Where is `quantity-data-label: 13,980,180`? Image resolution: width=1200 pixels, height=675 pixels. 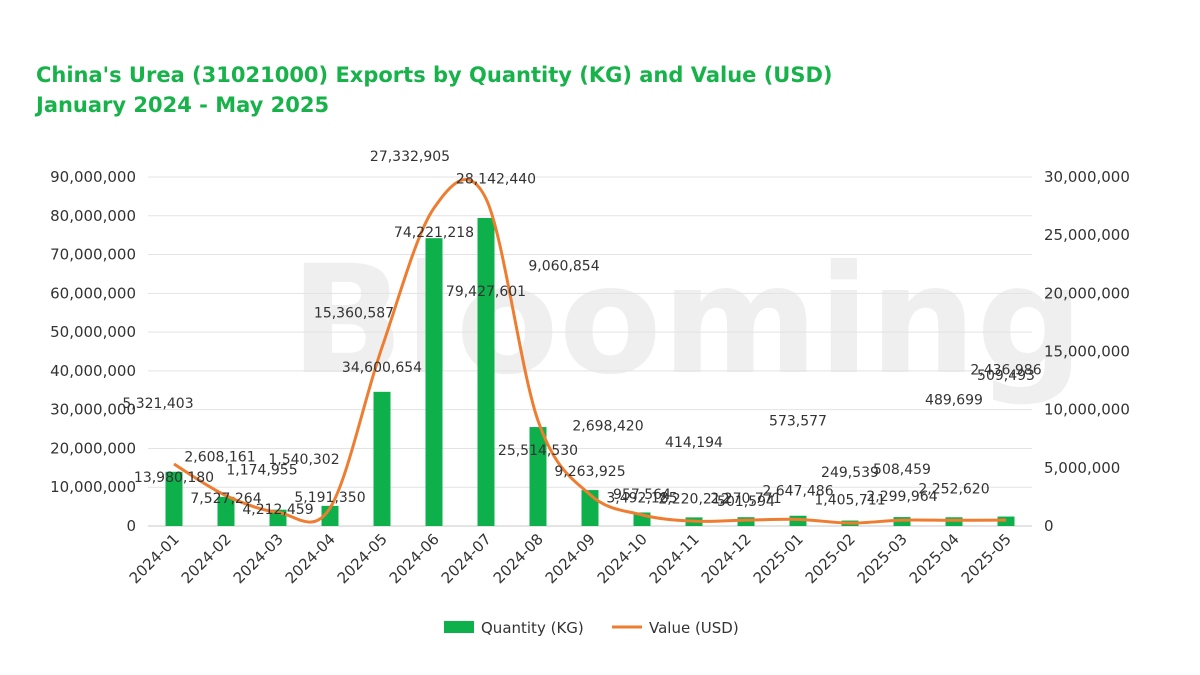
quantity-data-label: 13,980,180 is located at coordinates (174, 478).